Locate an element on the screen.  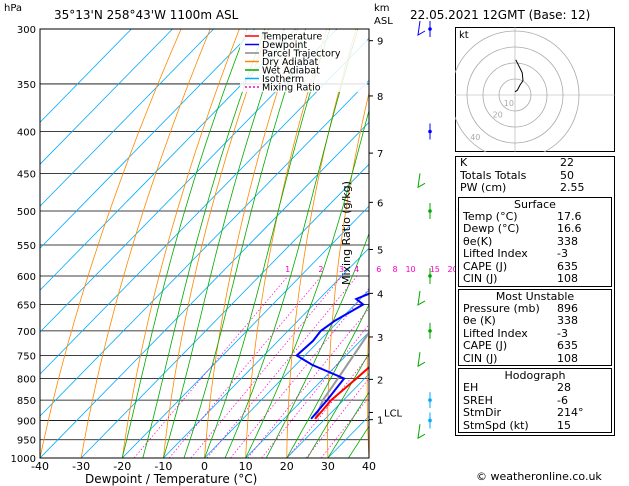
hodograph-stat-value: -6 is located at coordinates (562, 400).